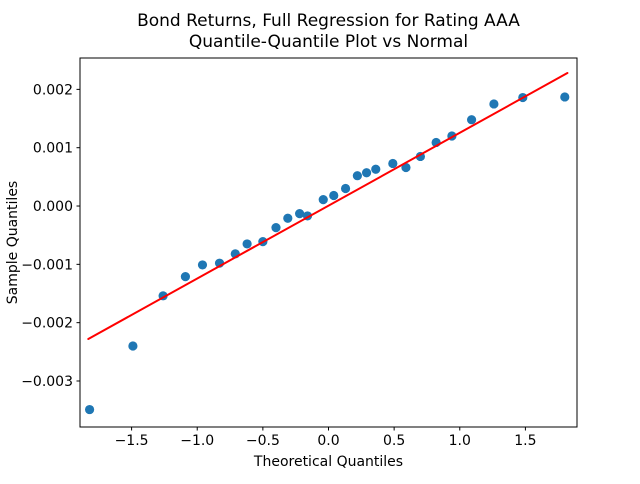  Describe the element at coordinates (263, 441) in the screenshot. I see `x-tick-label: −0.5` at that location.